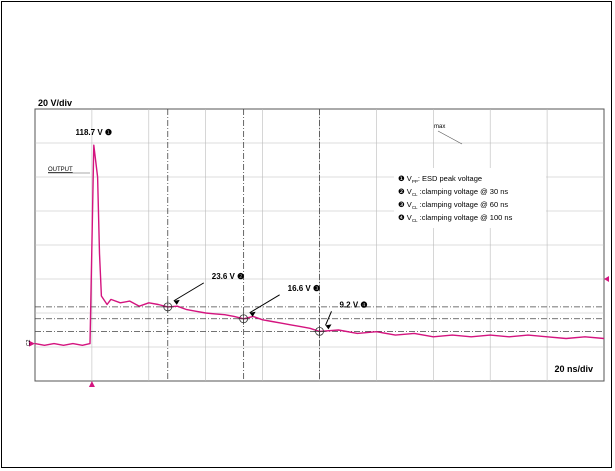  What do you see at coordinates (60, 170) in the screenshot?
I see `trace-label: OUTPUT` at bounding box center [60, 170].